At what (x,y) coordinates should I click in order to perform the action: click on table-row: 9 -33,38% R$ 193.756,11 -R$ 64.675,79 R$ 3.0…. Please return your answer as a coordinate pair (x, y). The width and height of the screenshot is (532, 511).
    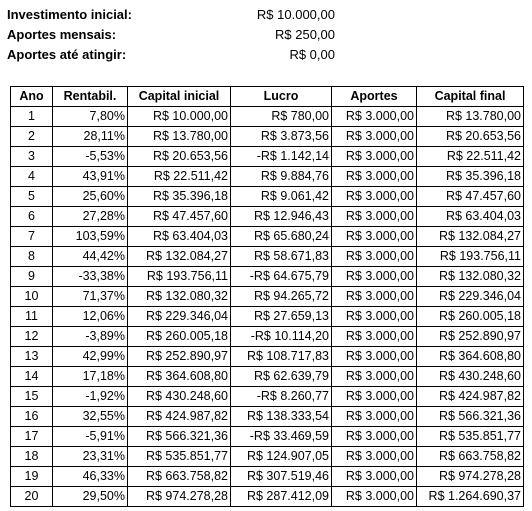
    Looking at the image, I should click on (267, 276).